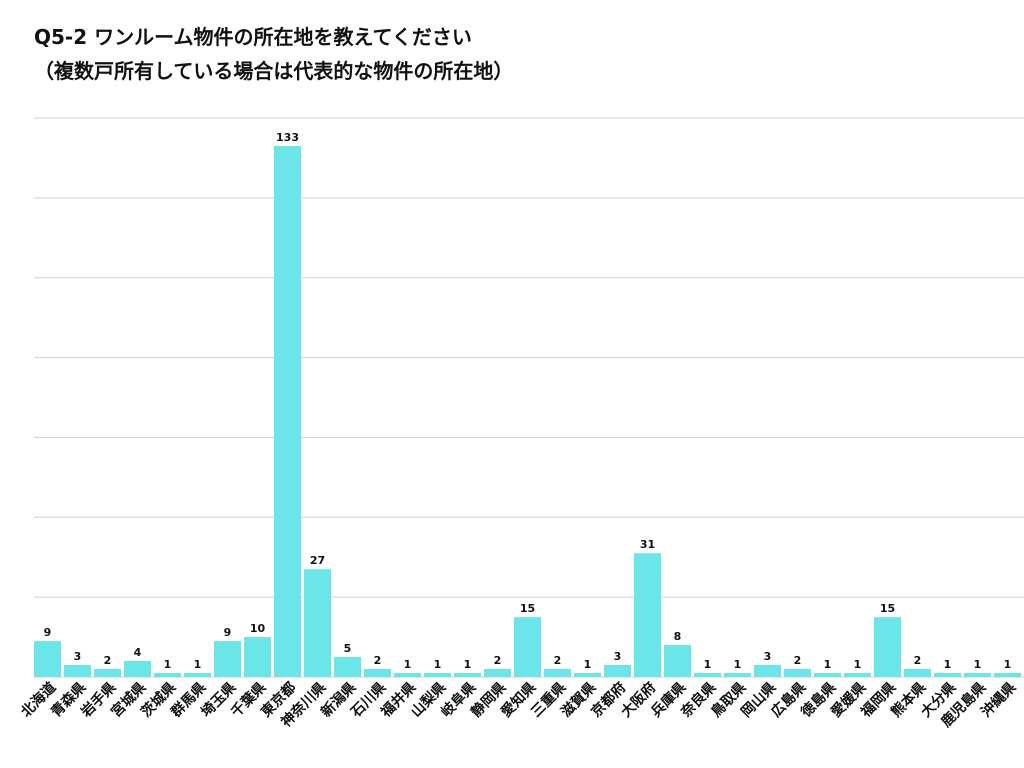 This screenshot has width=1024, height=768. Describe the element at coordinates (253, 37) in the screenshot. I see `chart-title-line1: Q5-2 ワンルーム物件の所在地を教えてください` at that location.